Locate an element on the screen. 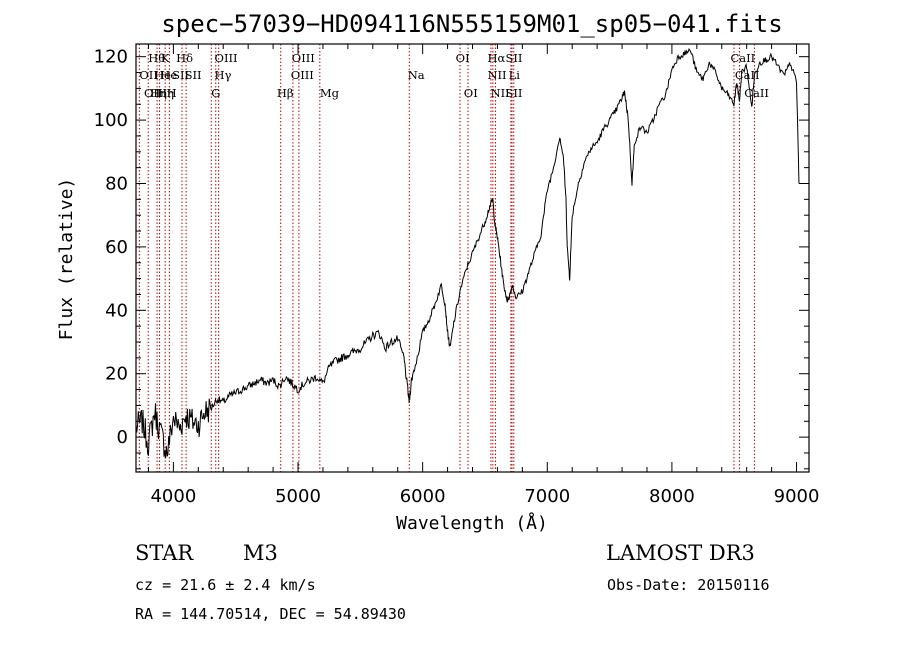  spectral-line-label: Hδ is located at coordinates (184, 58).